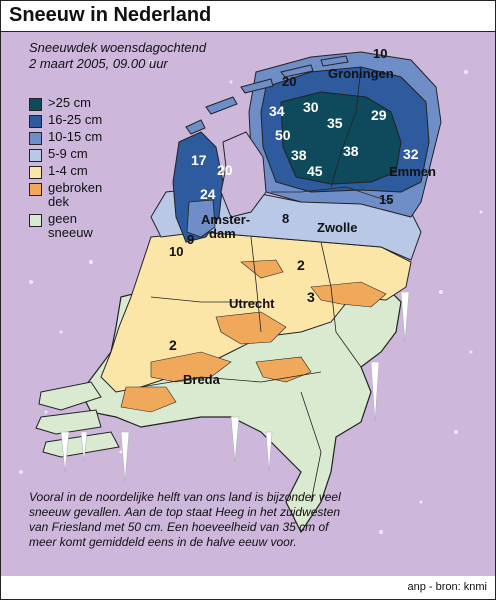 Image resolution: width=496 pixels, height=600 pixels. What do you see at coordinates (252, 303) in the screenshot?
I see `city-utrecht: Utrecht` at bounding box center [252, 303].